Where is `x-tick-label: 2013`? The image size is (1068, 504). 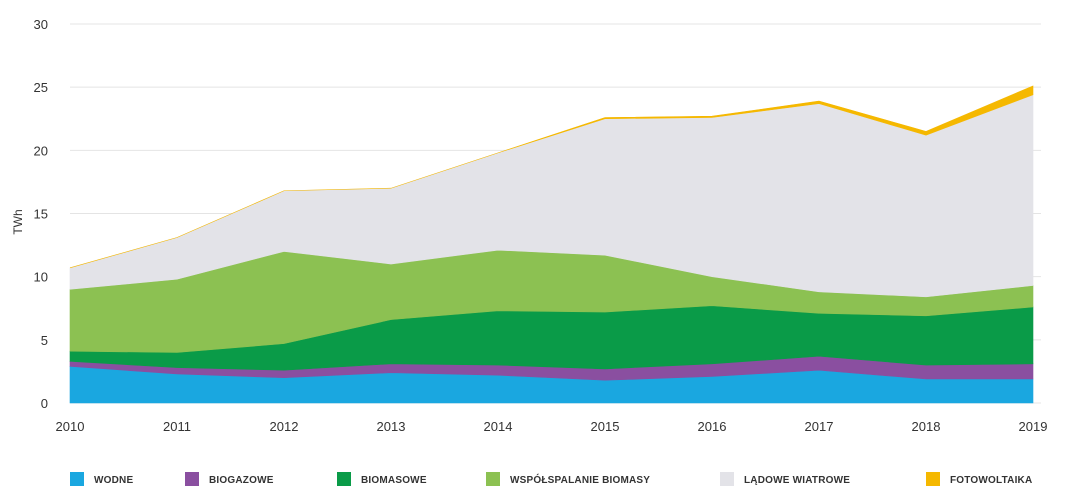 x-tick-label: 2013 is located at coordinates (391, 426).